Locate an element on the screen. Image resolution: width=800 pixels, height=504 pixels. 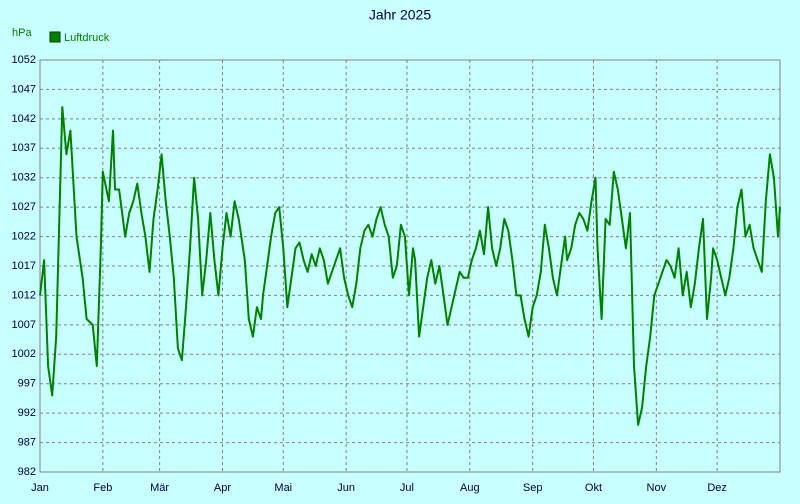
y-tick-label: 1032 is located at coordinates (24, 178).